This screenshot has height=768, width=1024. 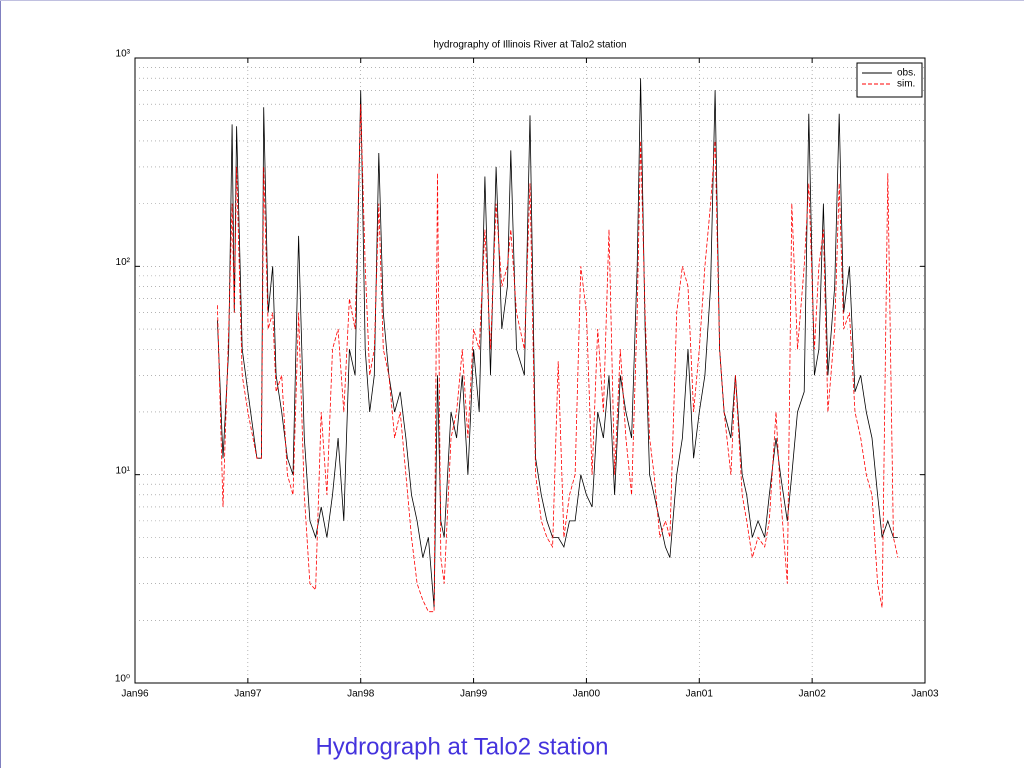 I want to click on x-tick-label: Jan00, so click(x=587, y=694).